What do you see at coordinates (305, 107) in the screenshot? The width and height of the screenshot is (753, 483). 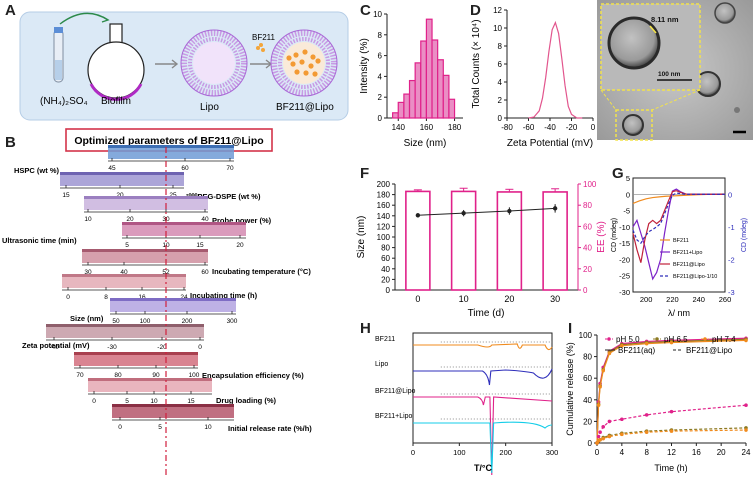 I see `product-label: BF211@Lipo` at bounding box center [305, 107].